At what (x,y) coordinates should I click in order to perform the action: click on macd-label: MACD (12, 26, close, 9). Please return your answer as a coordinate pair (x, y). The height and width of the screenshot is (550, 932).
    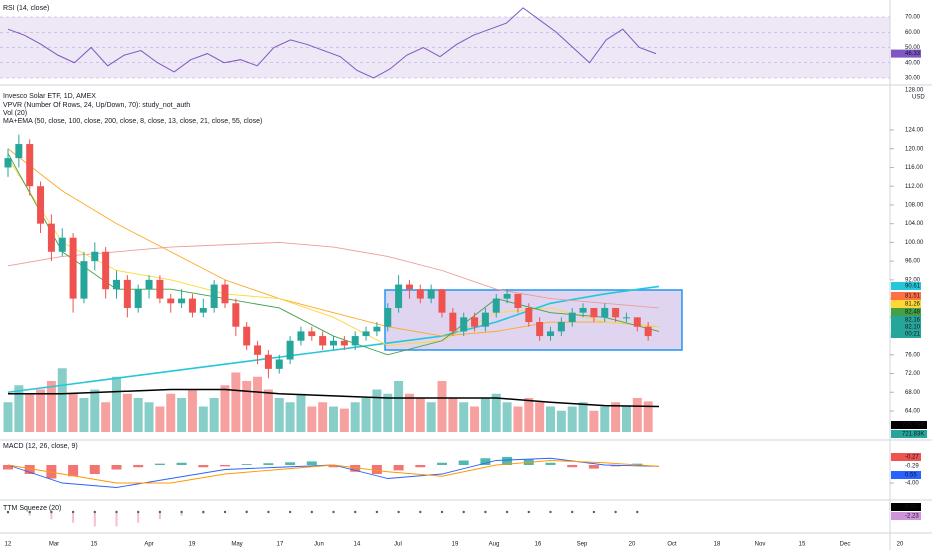
    Looking at the image, I should click on (40, 446).